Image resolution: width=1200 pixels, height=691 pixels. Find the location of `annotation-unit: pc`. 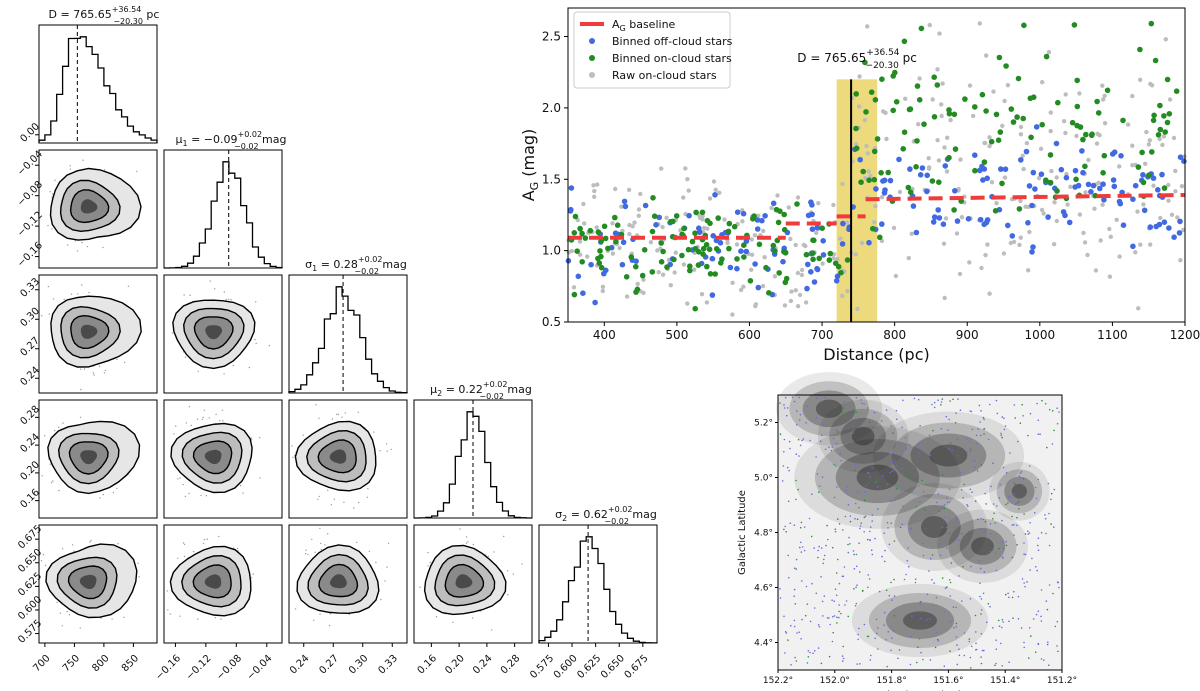

annotation-unit: pc is located at coordinates (908, 58).